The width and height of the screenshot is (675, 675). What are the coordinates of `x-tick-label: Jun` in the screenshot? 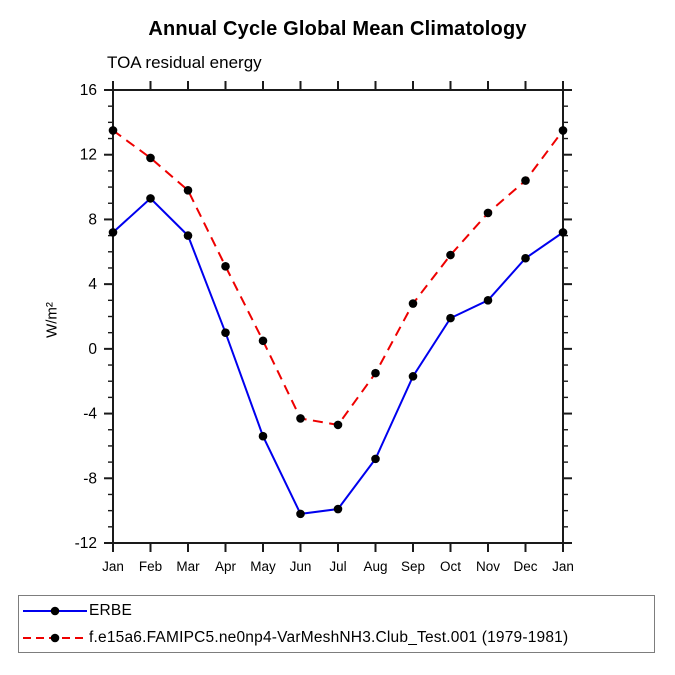 It's located at (301, 566).